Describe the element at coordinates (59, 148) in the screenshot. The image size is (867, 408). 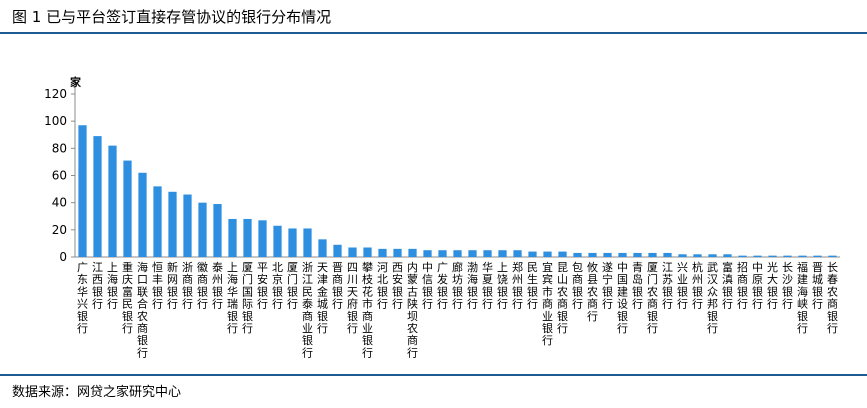
I see `y-tick-label: 80` at that location.